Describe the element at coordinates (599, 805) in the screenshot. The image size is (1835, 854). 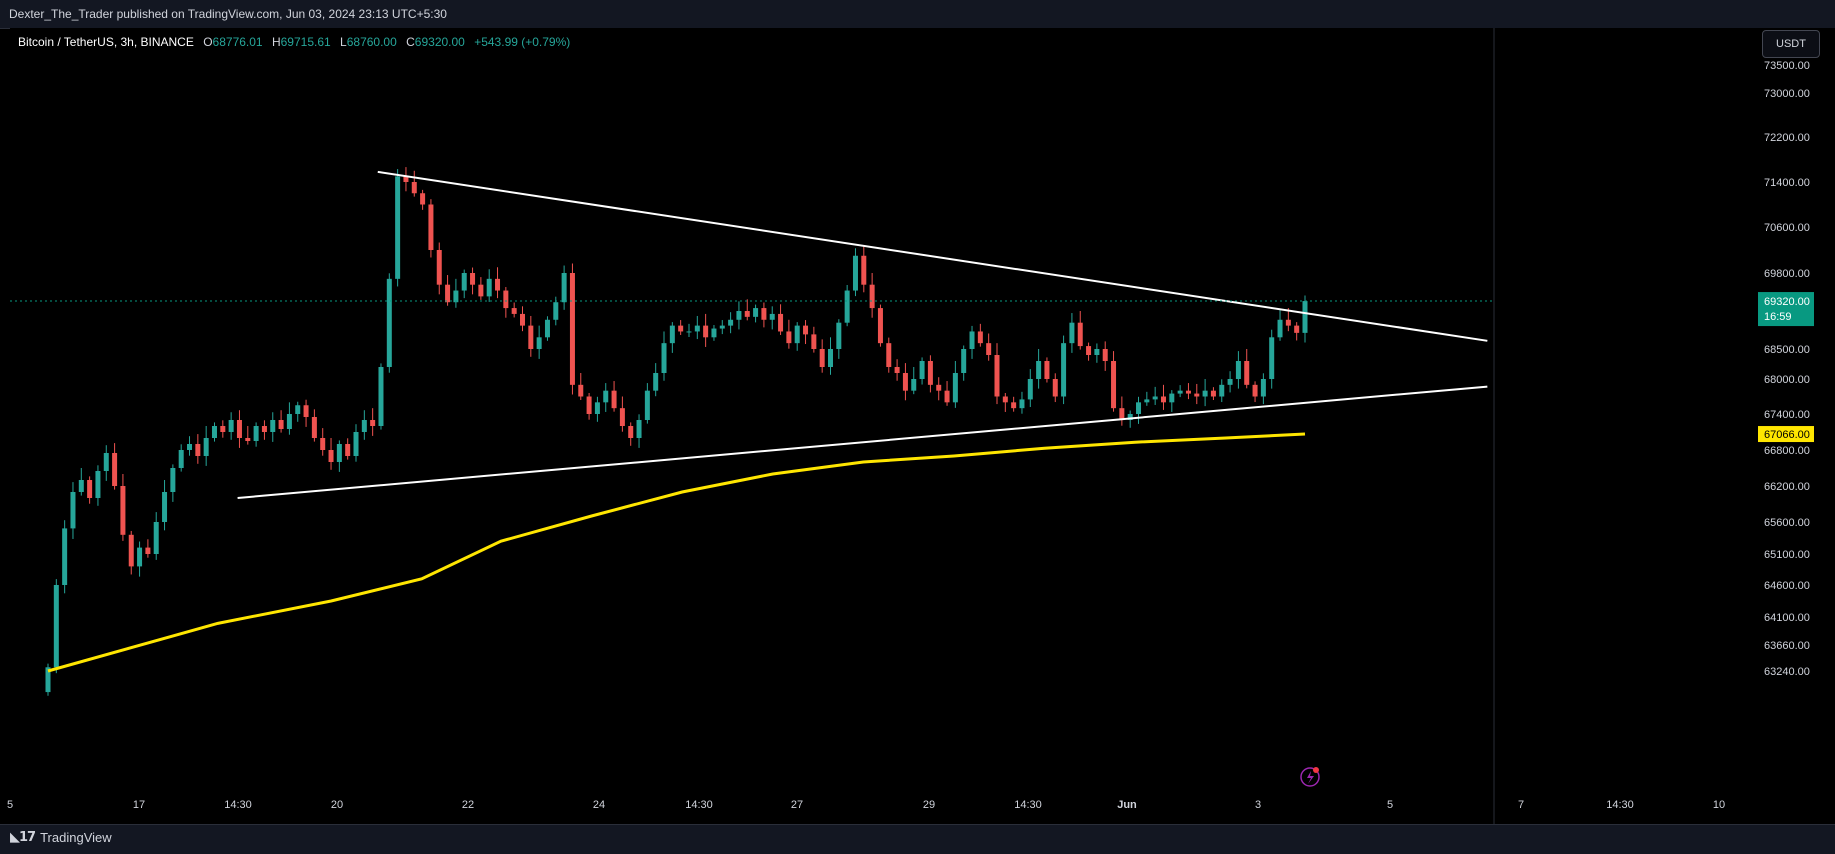
I see `time-tick-label: 24` at that location.